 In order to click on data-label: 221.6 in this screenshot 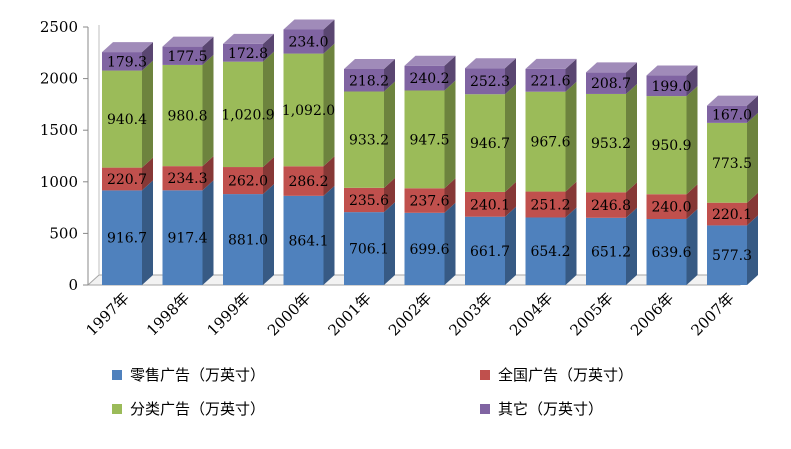, I will do `click(550, 81)`.